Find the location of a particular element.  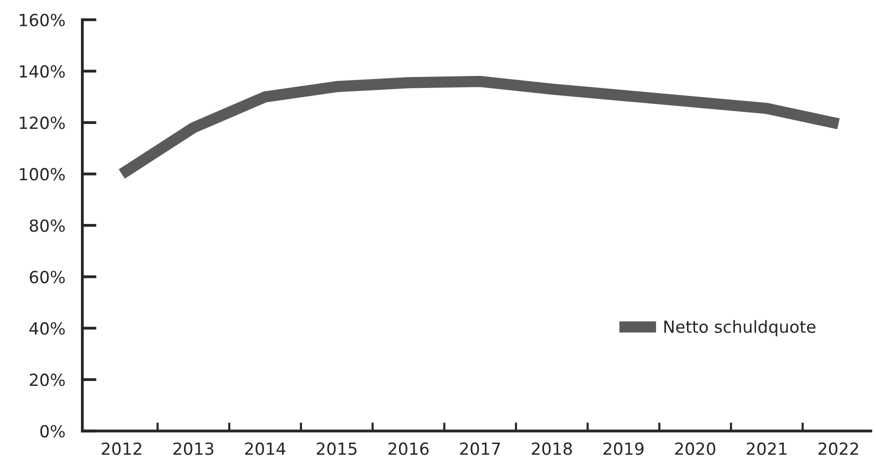

x-tick-label: 2016 is located at coordinates (408, 448).